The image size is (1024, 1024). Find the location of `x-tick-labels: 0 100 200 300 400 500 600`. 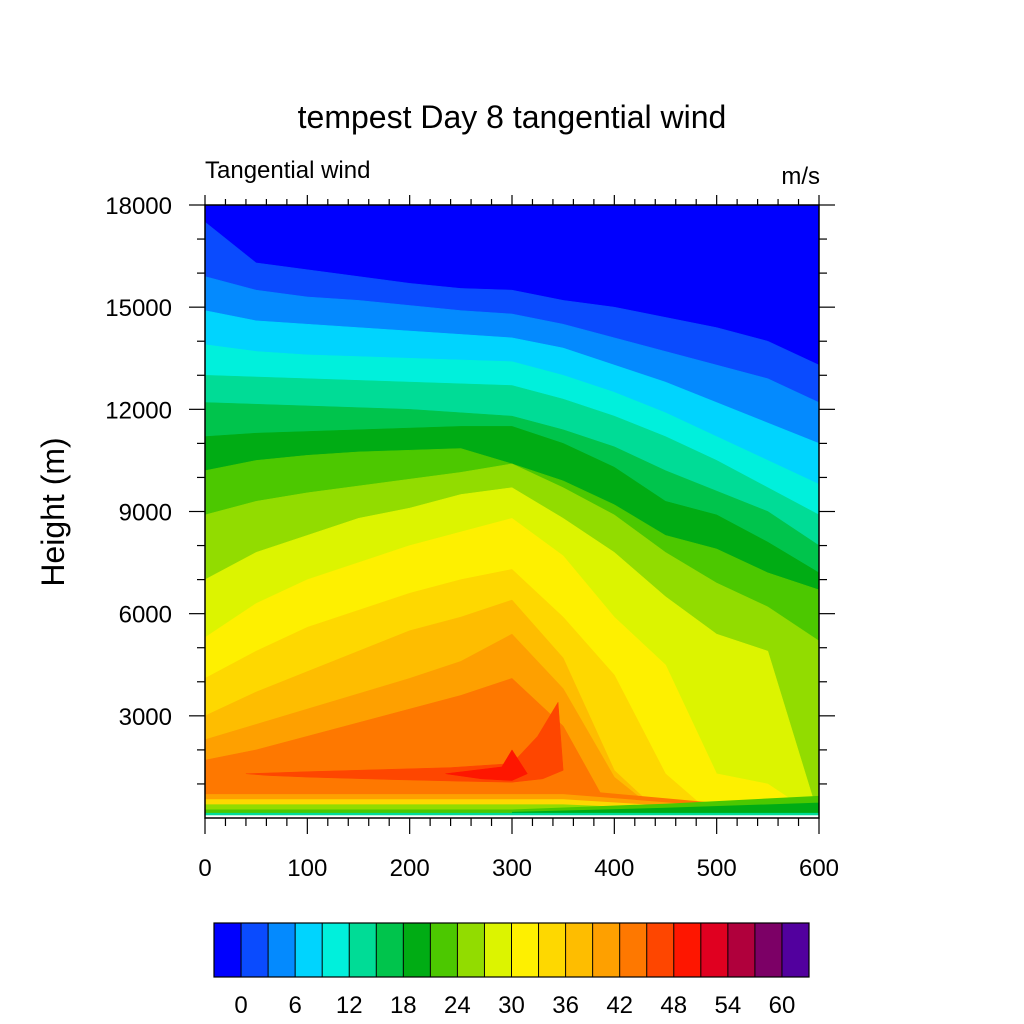

x-tick-labels: 0 100 200 300 400 500 600 is located at coordinates (518, 868).